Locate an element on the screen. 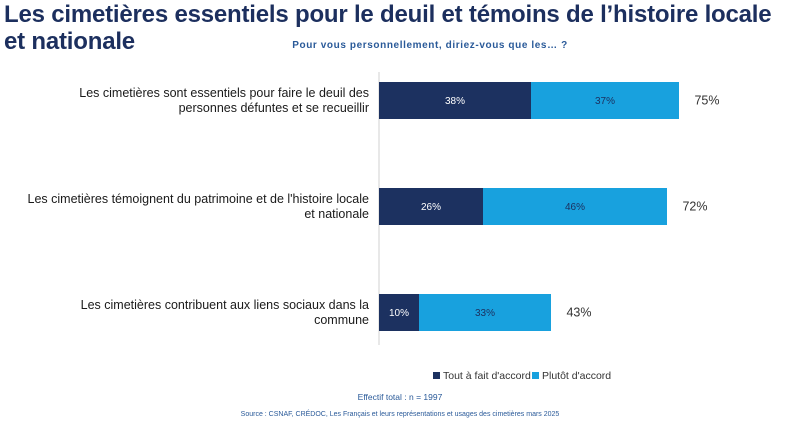  category-label: personnes défuntes et se recueillir is located at coordinates (274, 108).